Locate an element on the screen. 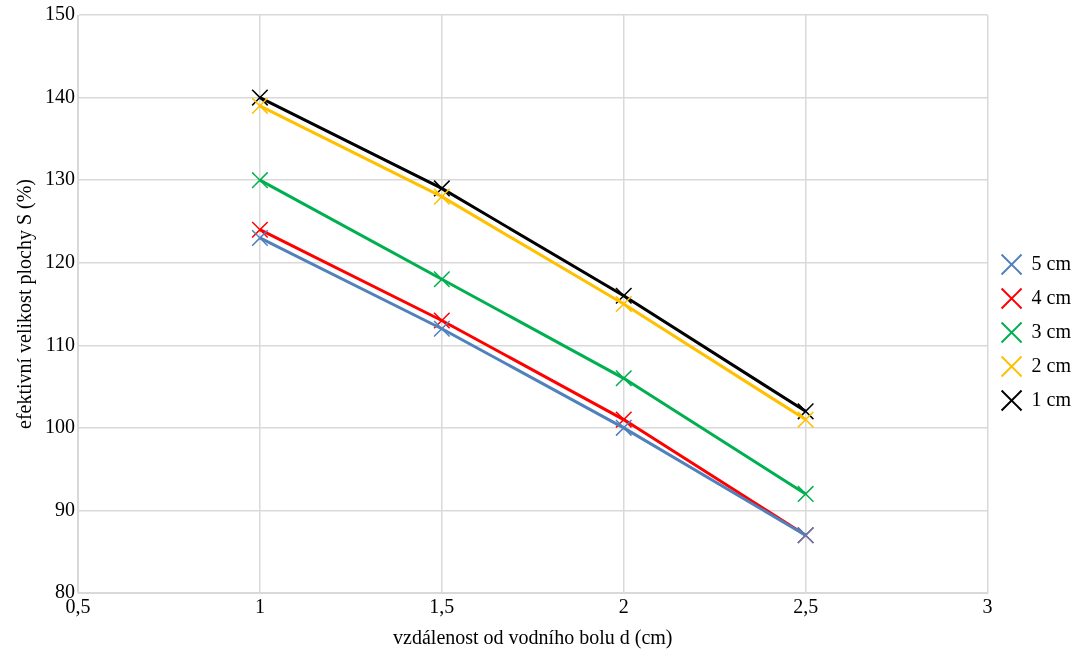 The height and width of the screenshot is (660, 1091). y-tick-label: 120 is located at coordinates (60, 260).